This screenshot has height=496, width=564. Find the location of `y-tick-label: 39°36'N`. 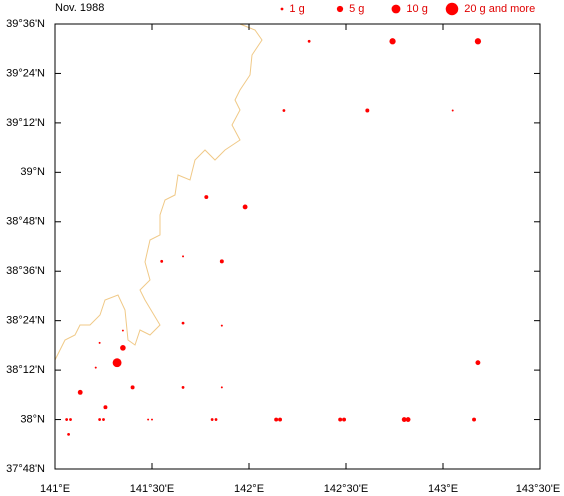

y-tick-label: 39°36'N is located at coordinates (25, 24).